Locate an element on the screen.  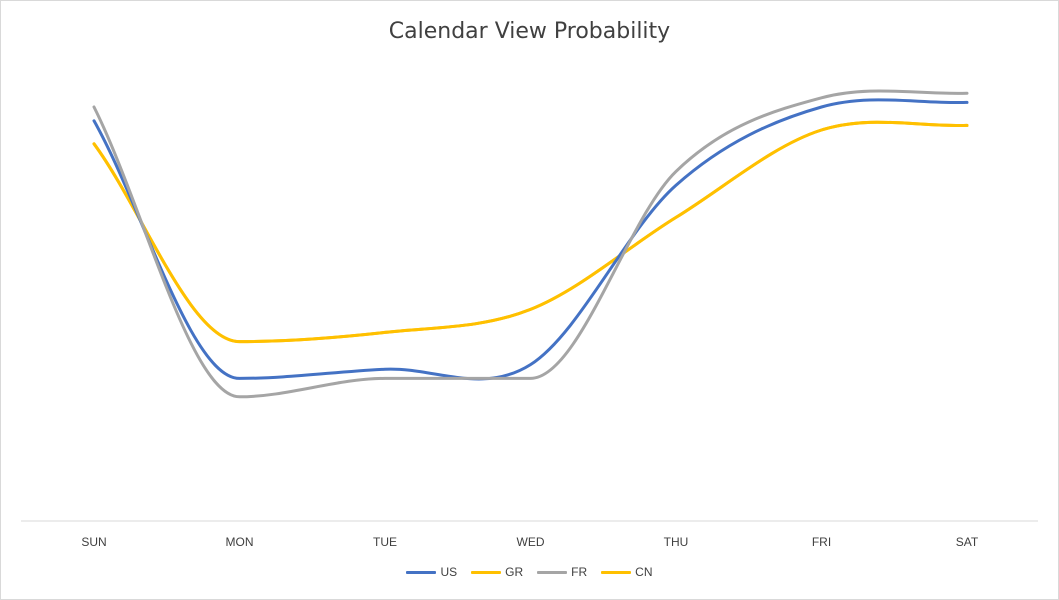
legend-swatch-gr is located at coordinates (486, 572).